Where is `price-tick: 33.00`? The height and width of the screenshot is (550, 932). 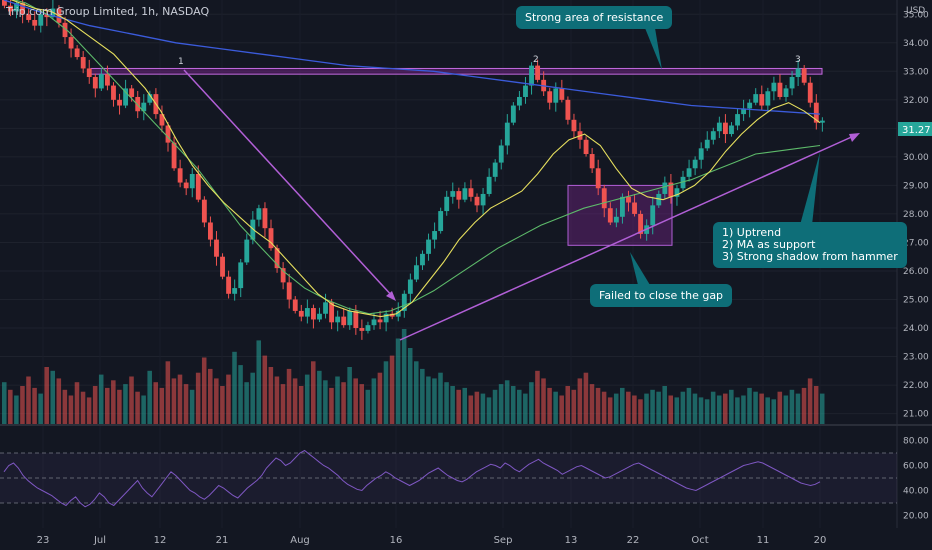
price-tick: 33.00 is located at coordinates (916, 72).